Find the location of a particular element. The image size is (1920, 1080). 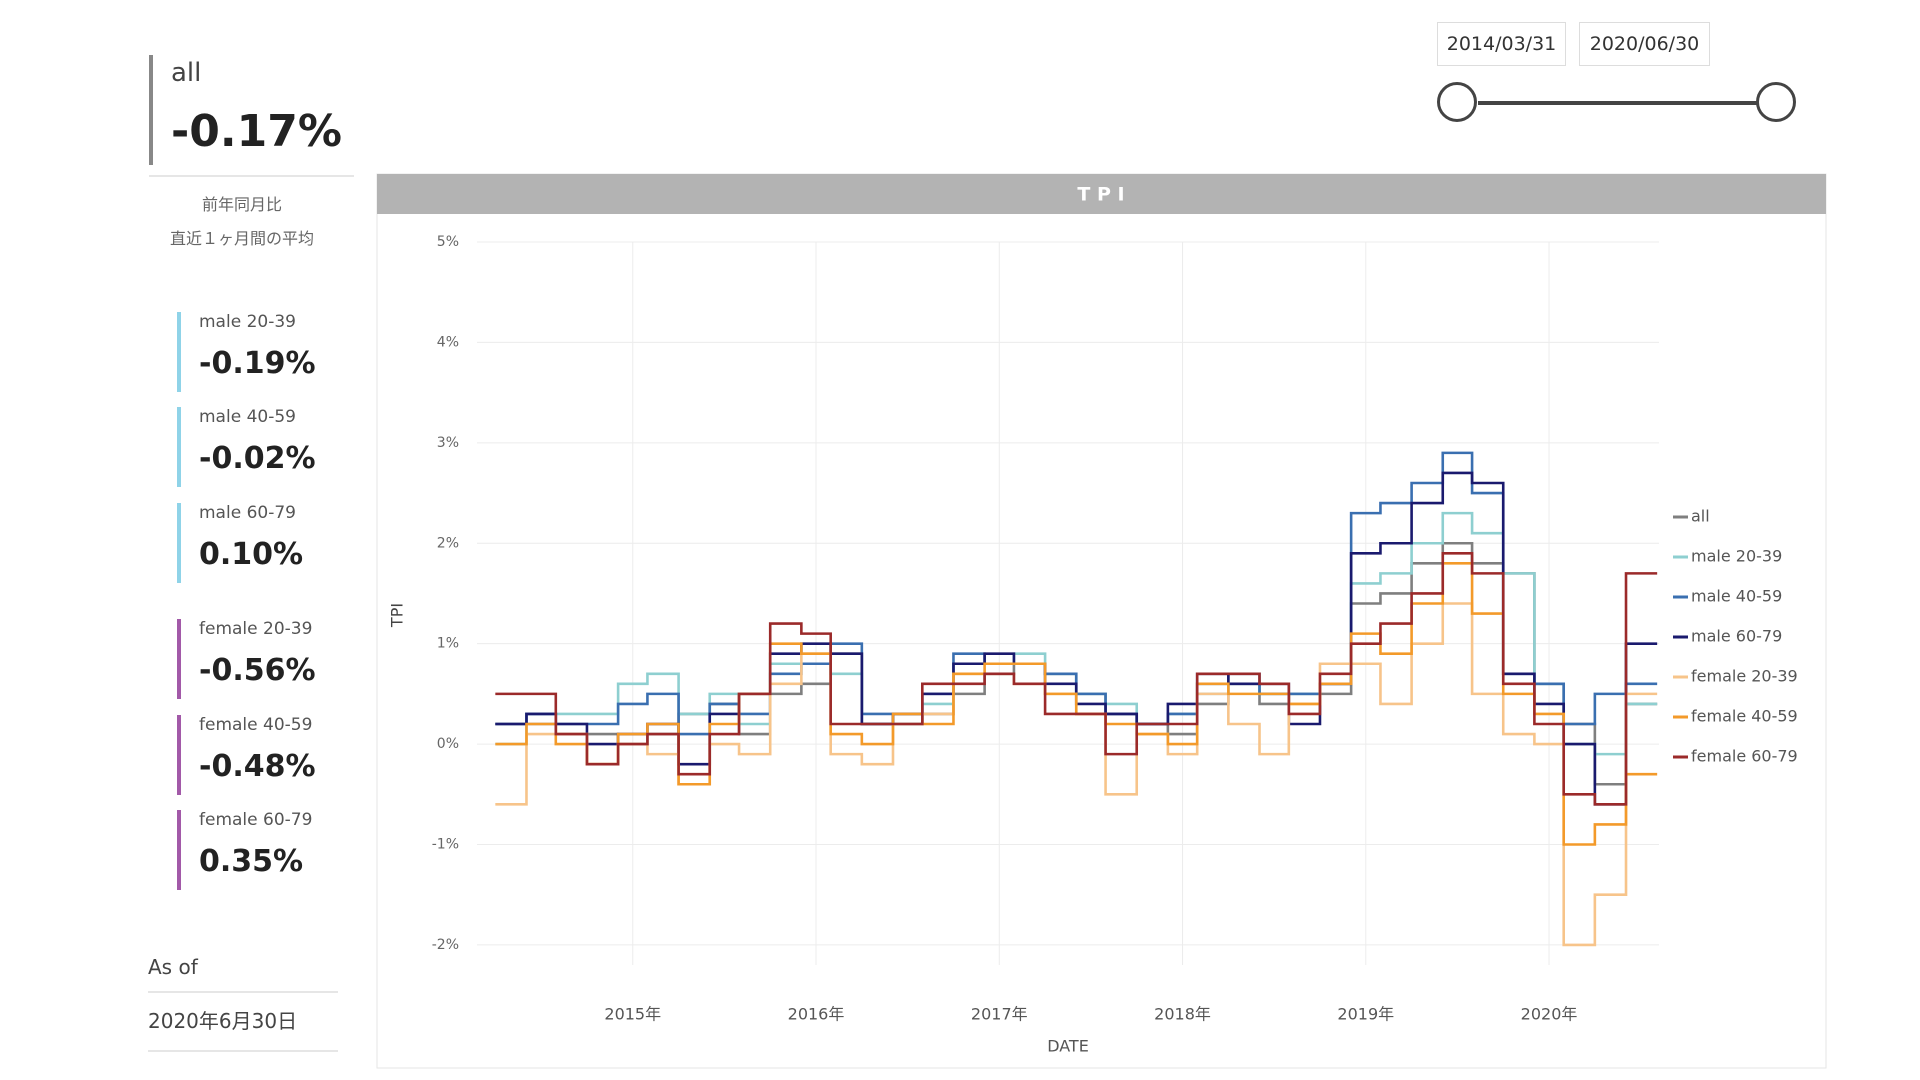

start-date-input: 2014/03/31 is located at coordinates (1501, 44).